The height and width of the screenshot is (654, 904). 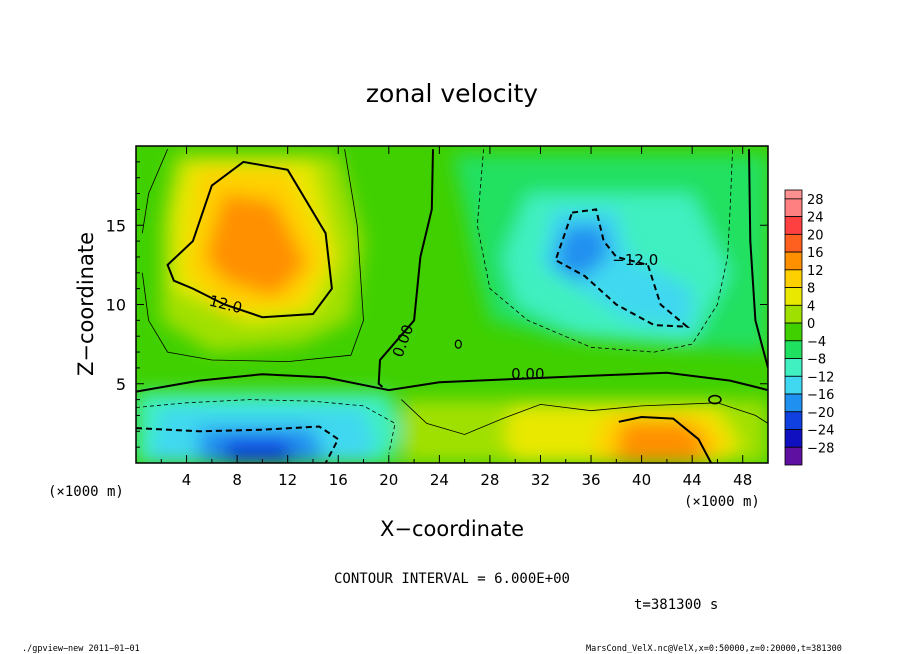 What do you see at coordinates (237, 480) in the screenshot?
I see `x-tick-label: 8` at bounding box center [237, 480].